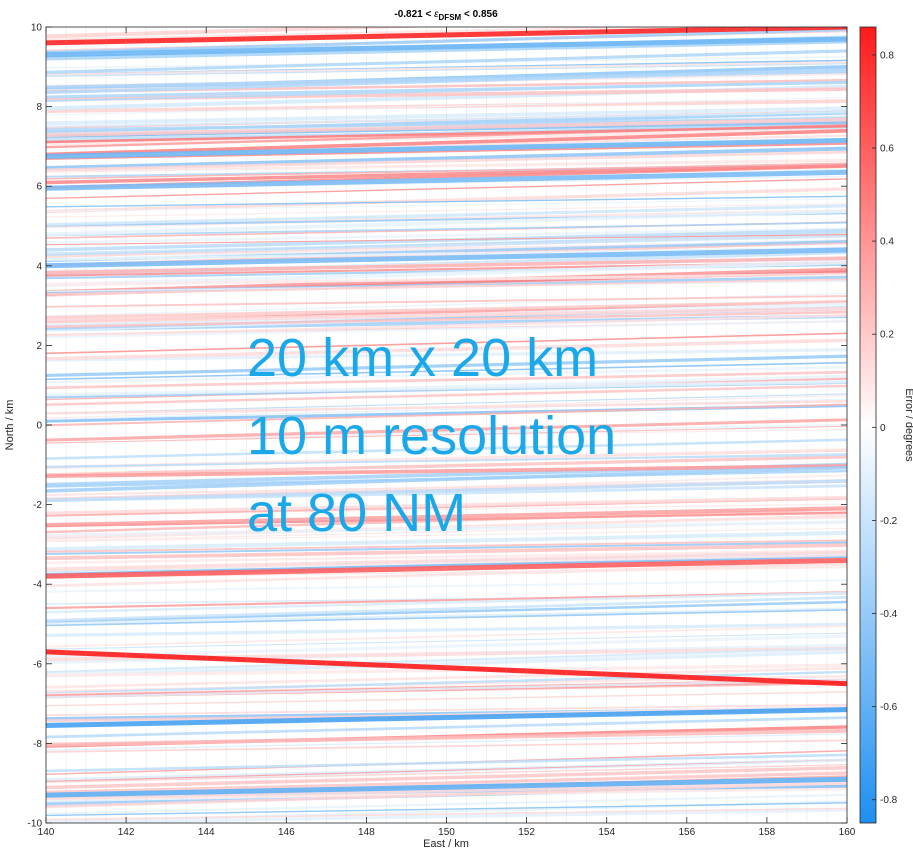 This screenshot has height=853, width=913. Describe the element at coordinates (206, 832) in the screenshot. I see `x-tick-label: 144` at that location.